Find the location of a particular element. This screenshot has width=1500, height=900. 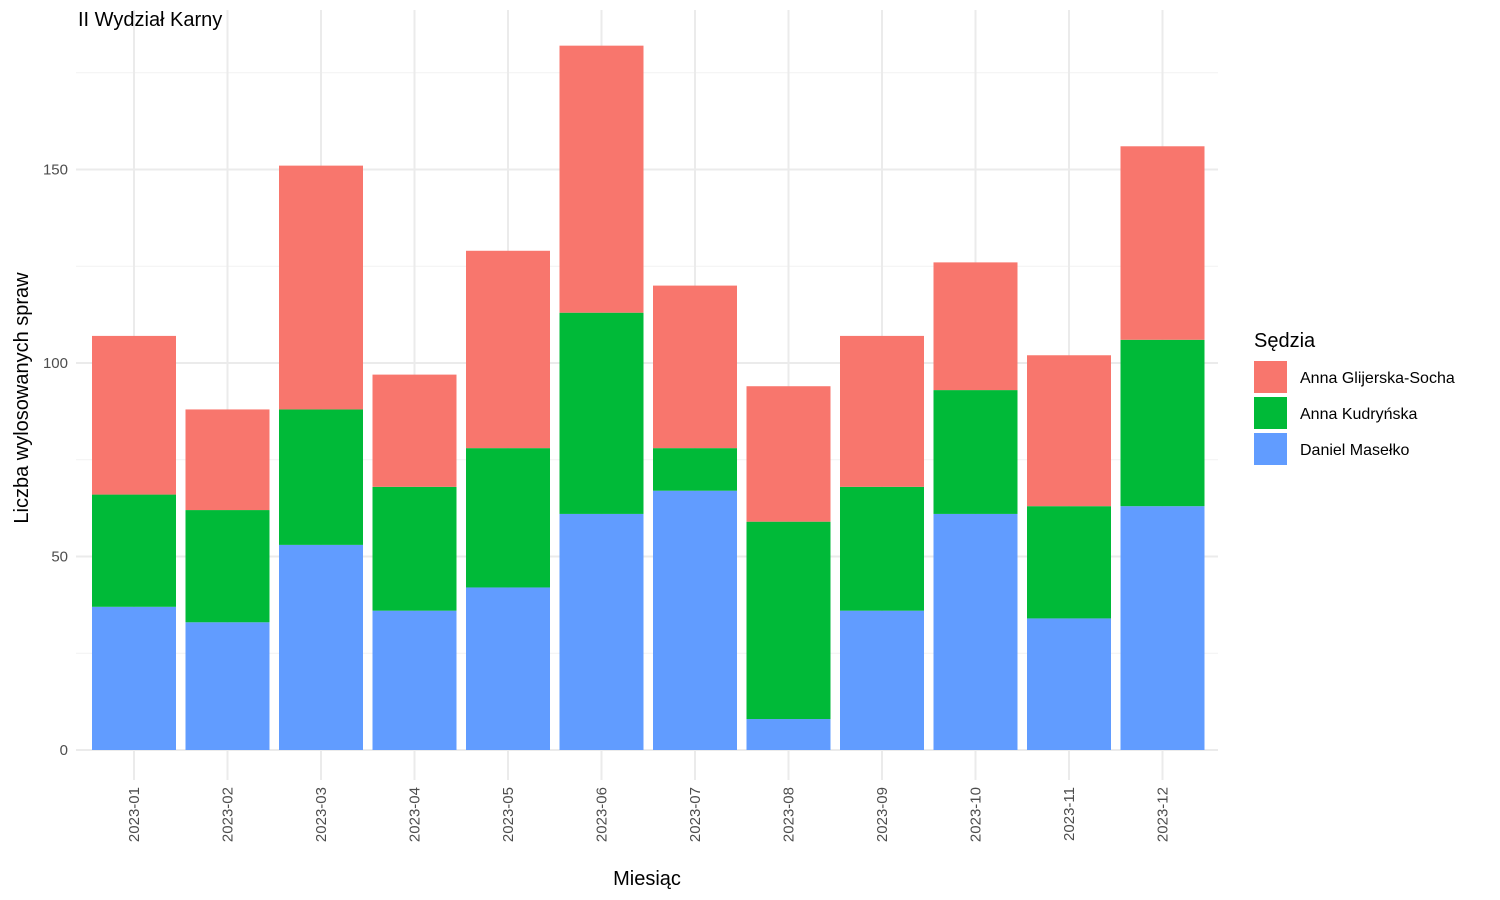

chart-title: II Wydział Karny is located at coordinates (150, 20).